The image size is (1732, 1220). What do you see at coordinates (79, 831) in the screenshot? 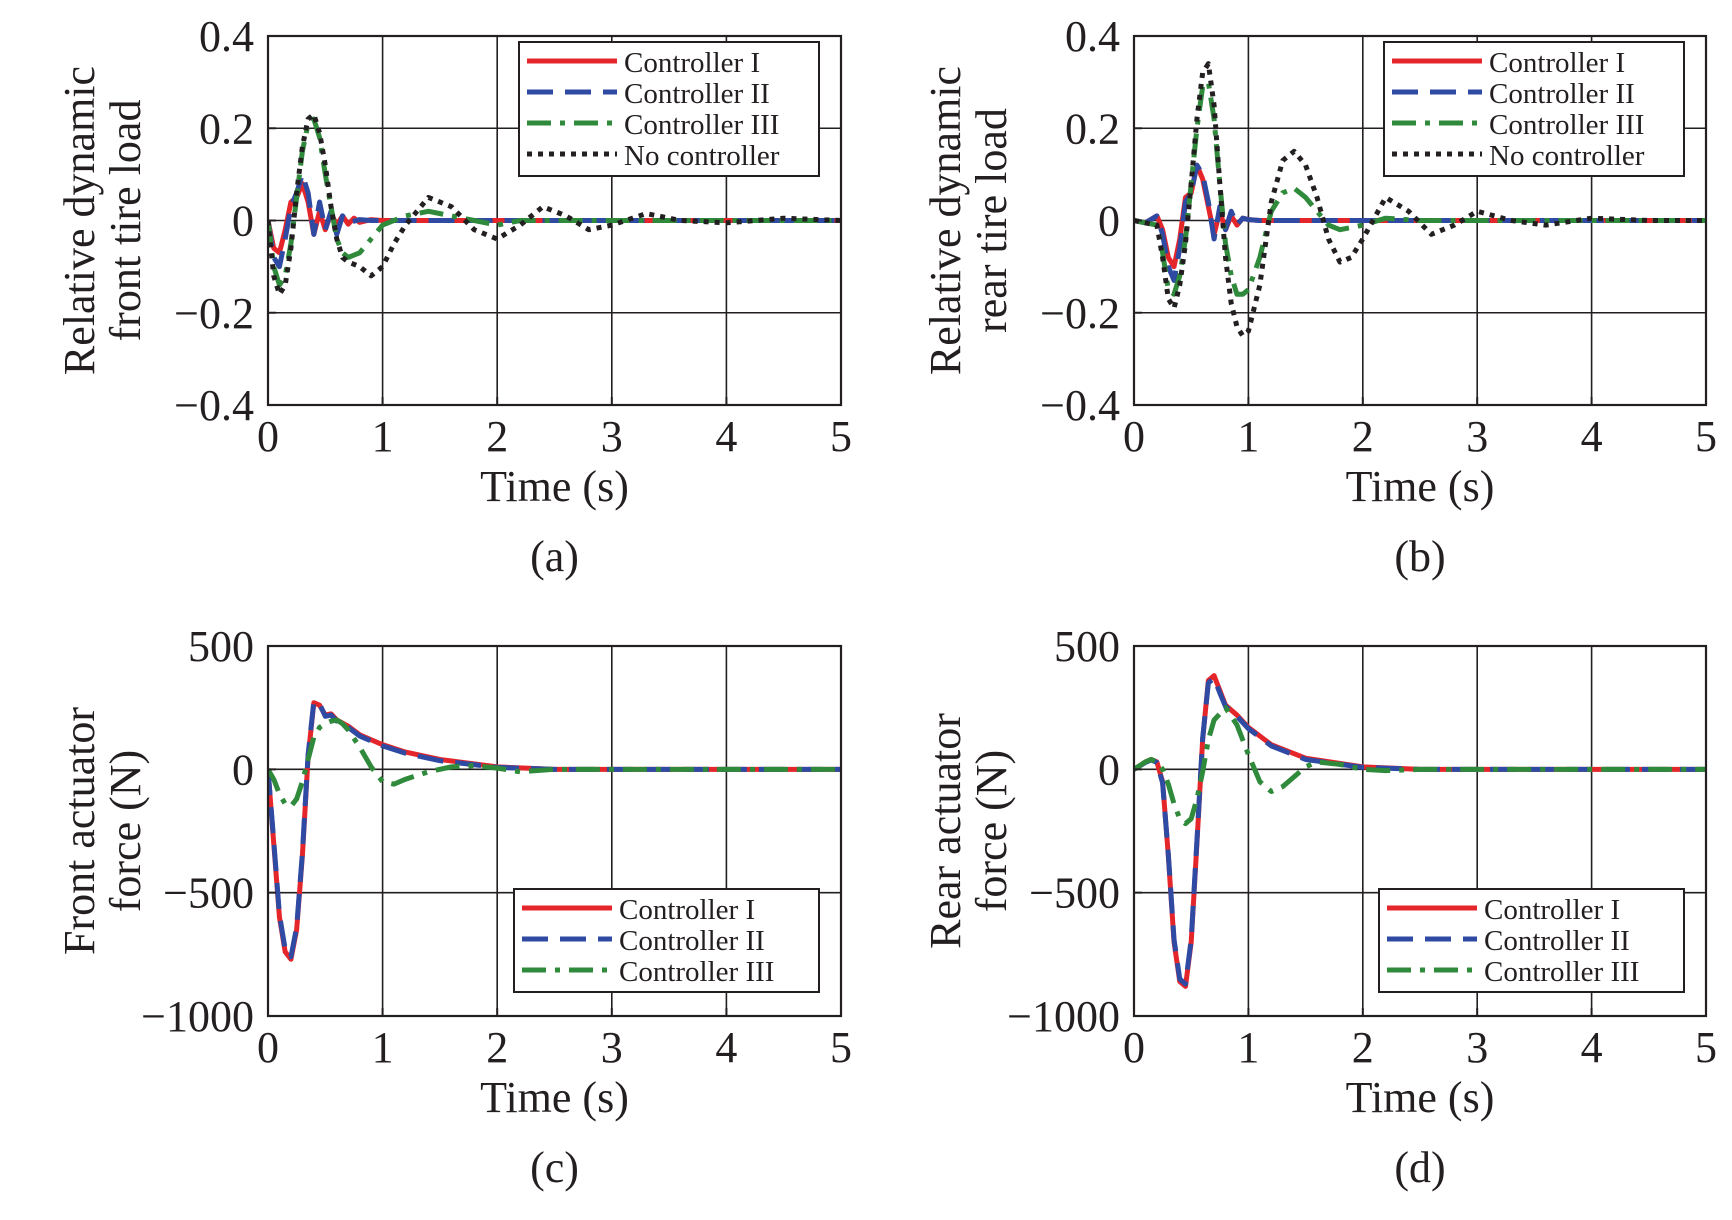
I see `y-axis-label-line: Front actuator` at bounding box center [79, 831].